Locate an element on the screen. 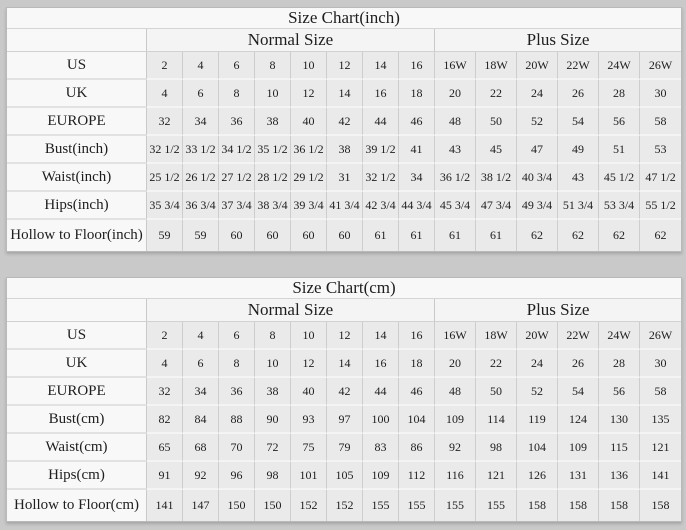 The image size is (686, 530). size-cell: 40 3/4 is located at coordinates (537, 178).